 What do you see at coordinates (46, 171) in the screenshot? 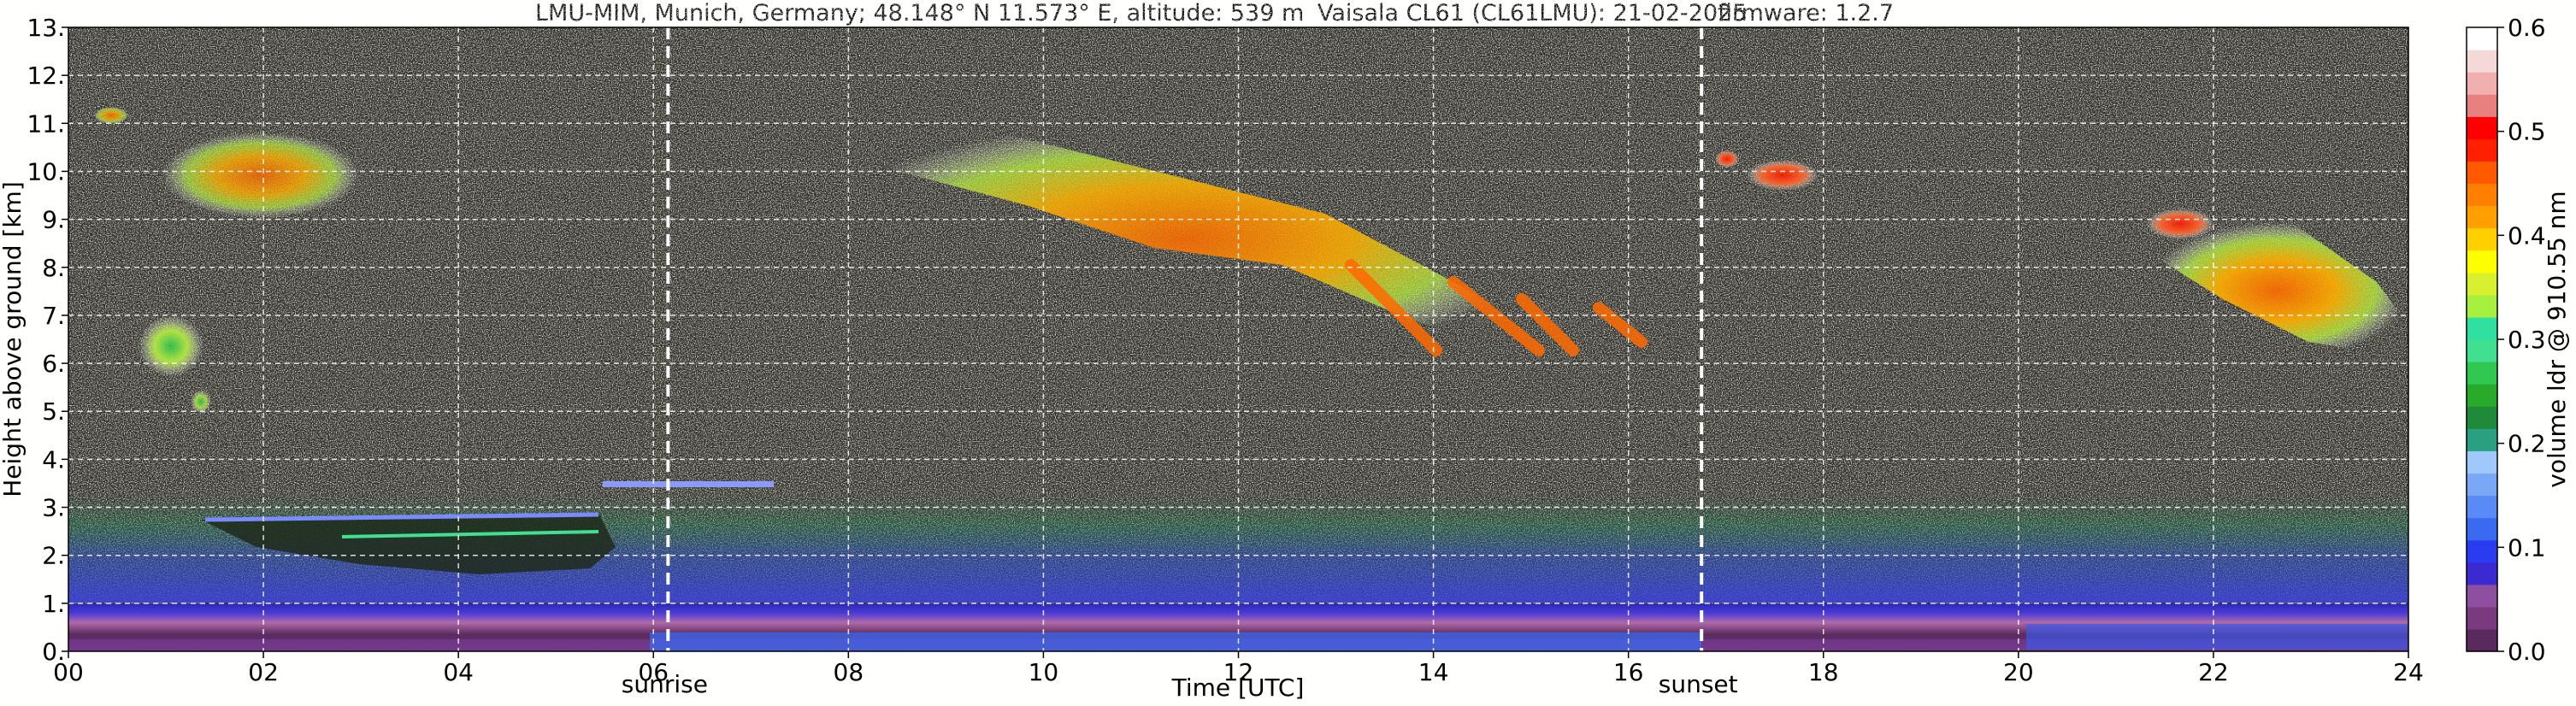
I see `y-tick-label: 10.` at bounding box center [46, 171].